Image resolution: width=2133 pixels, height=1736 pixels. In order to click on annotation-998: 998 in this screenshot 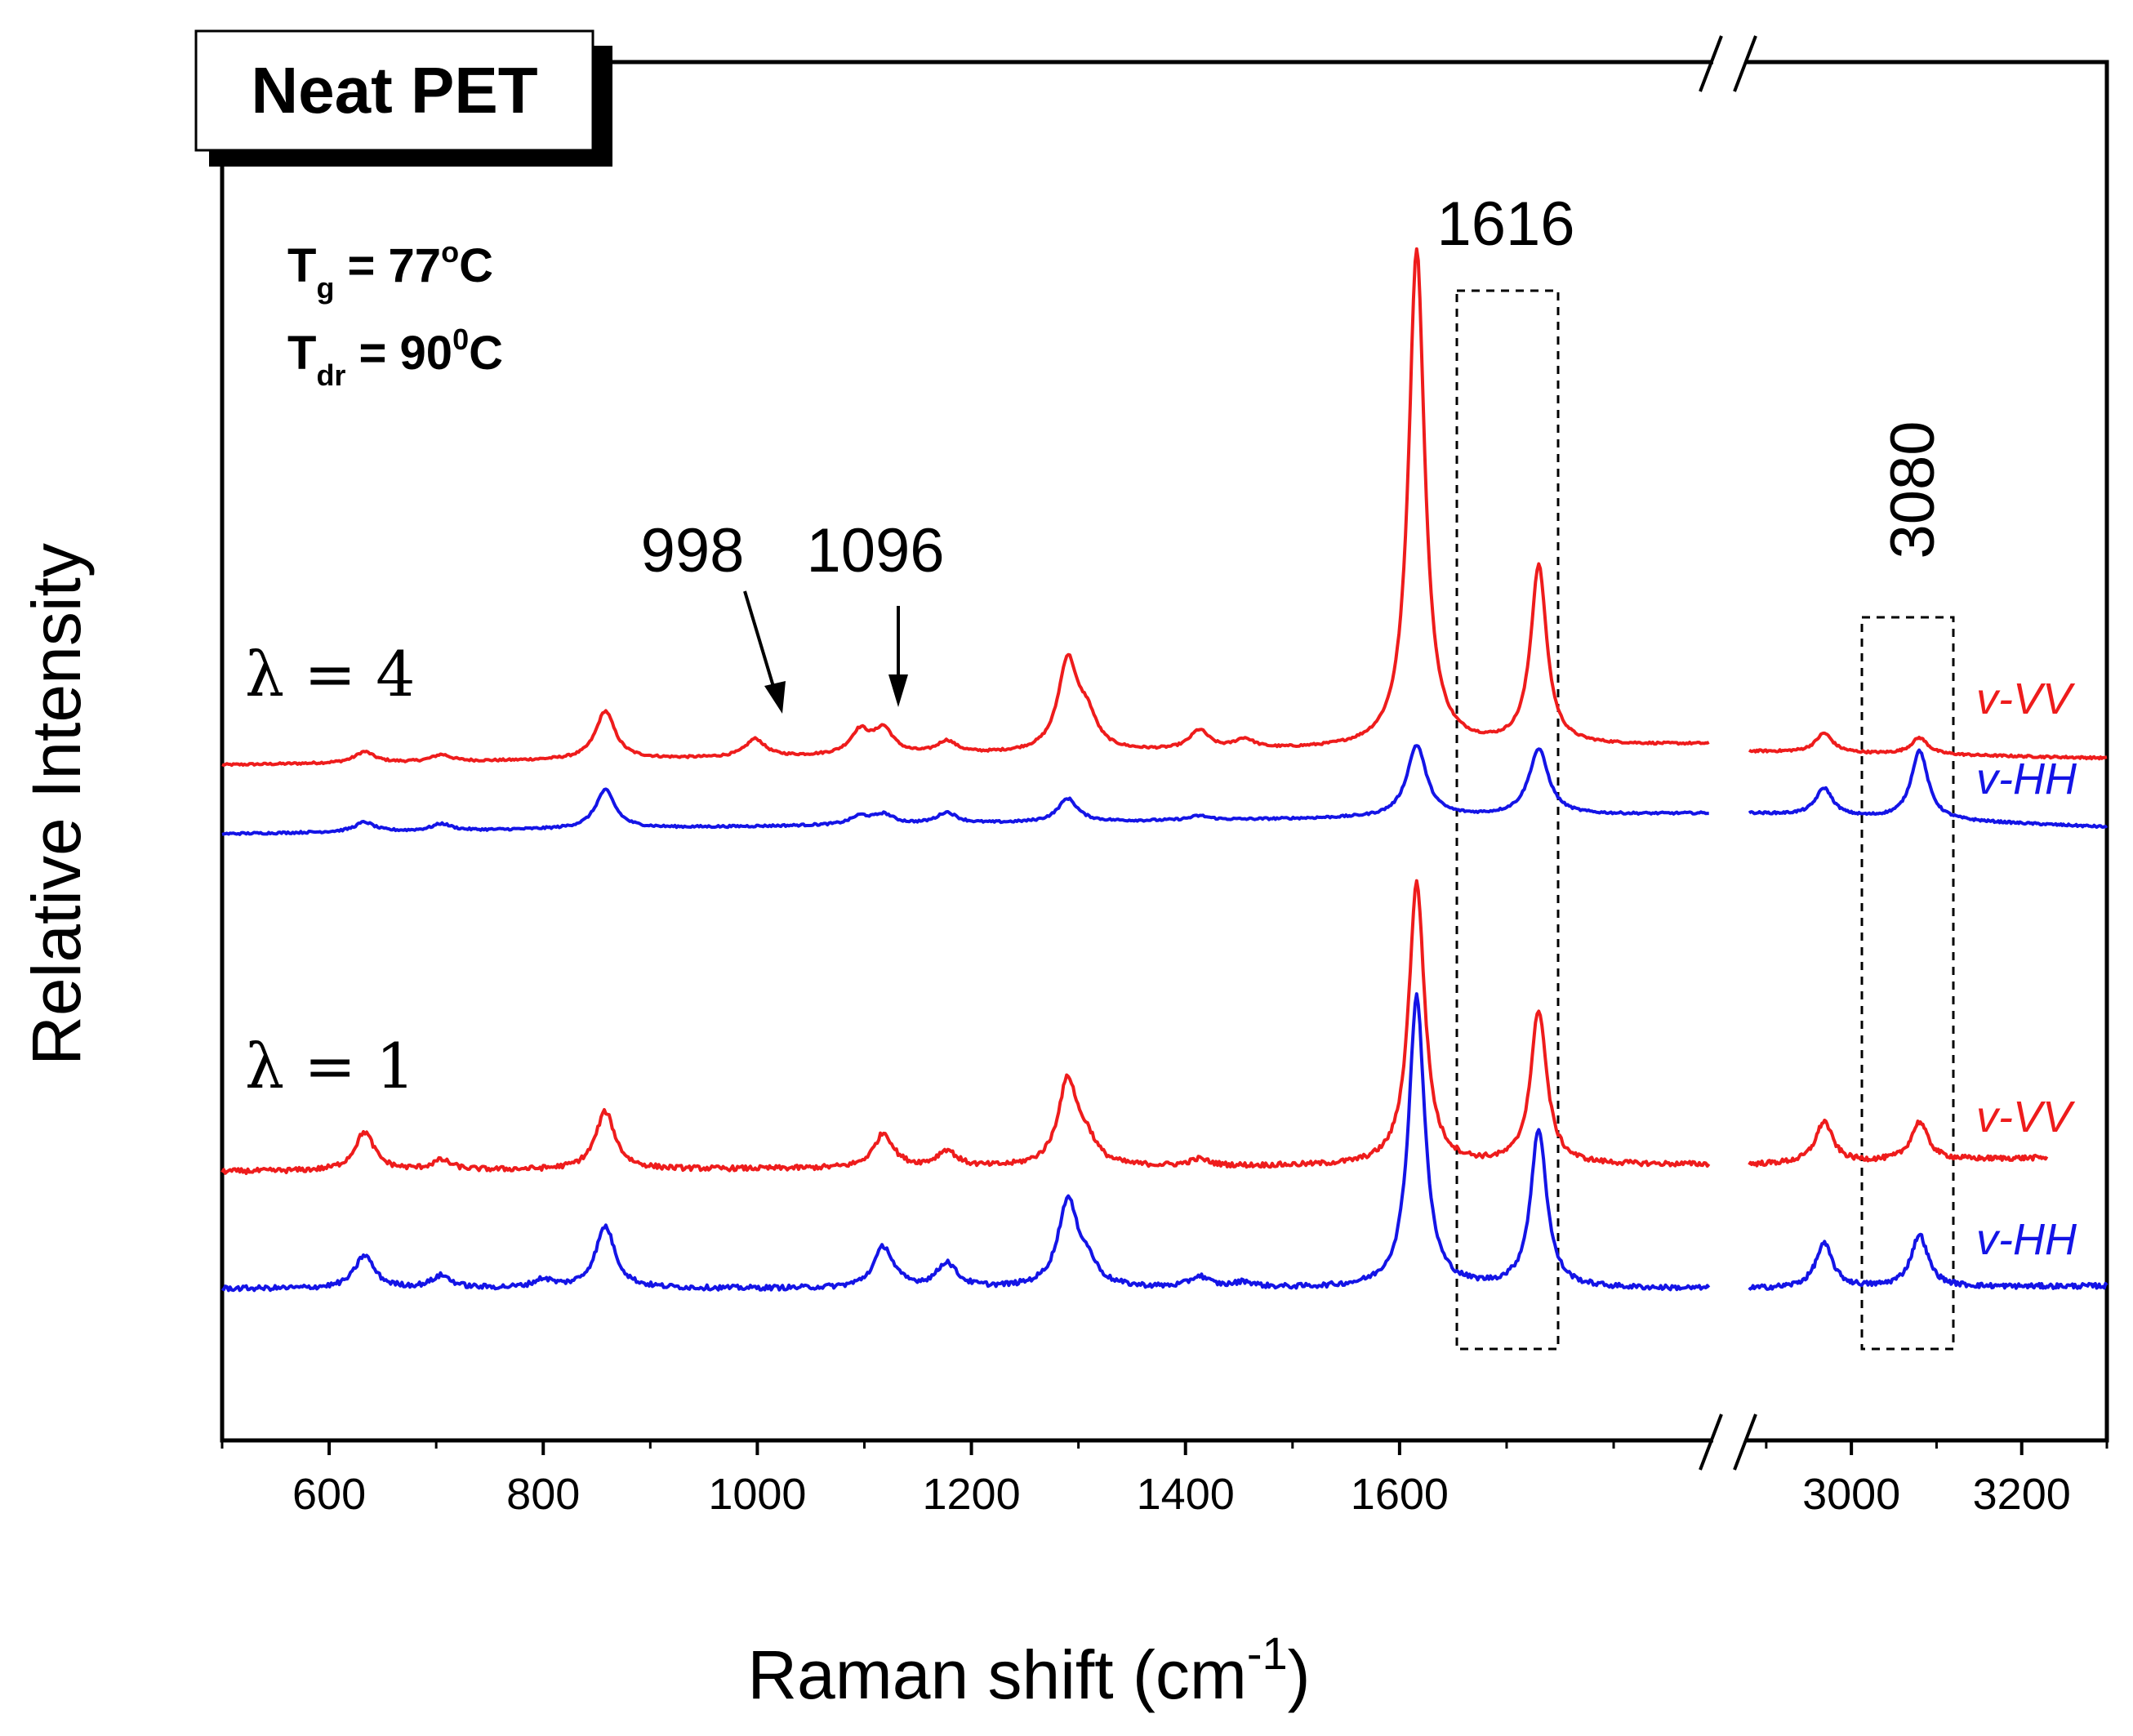, I will do `click(693, 550)`.